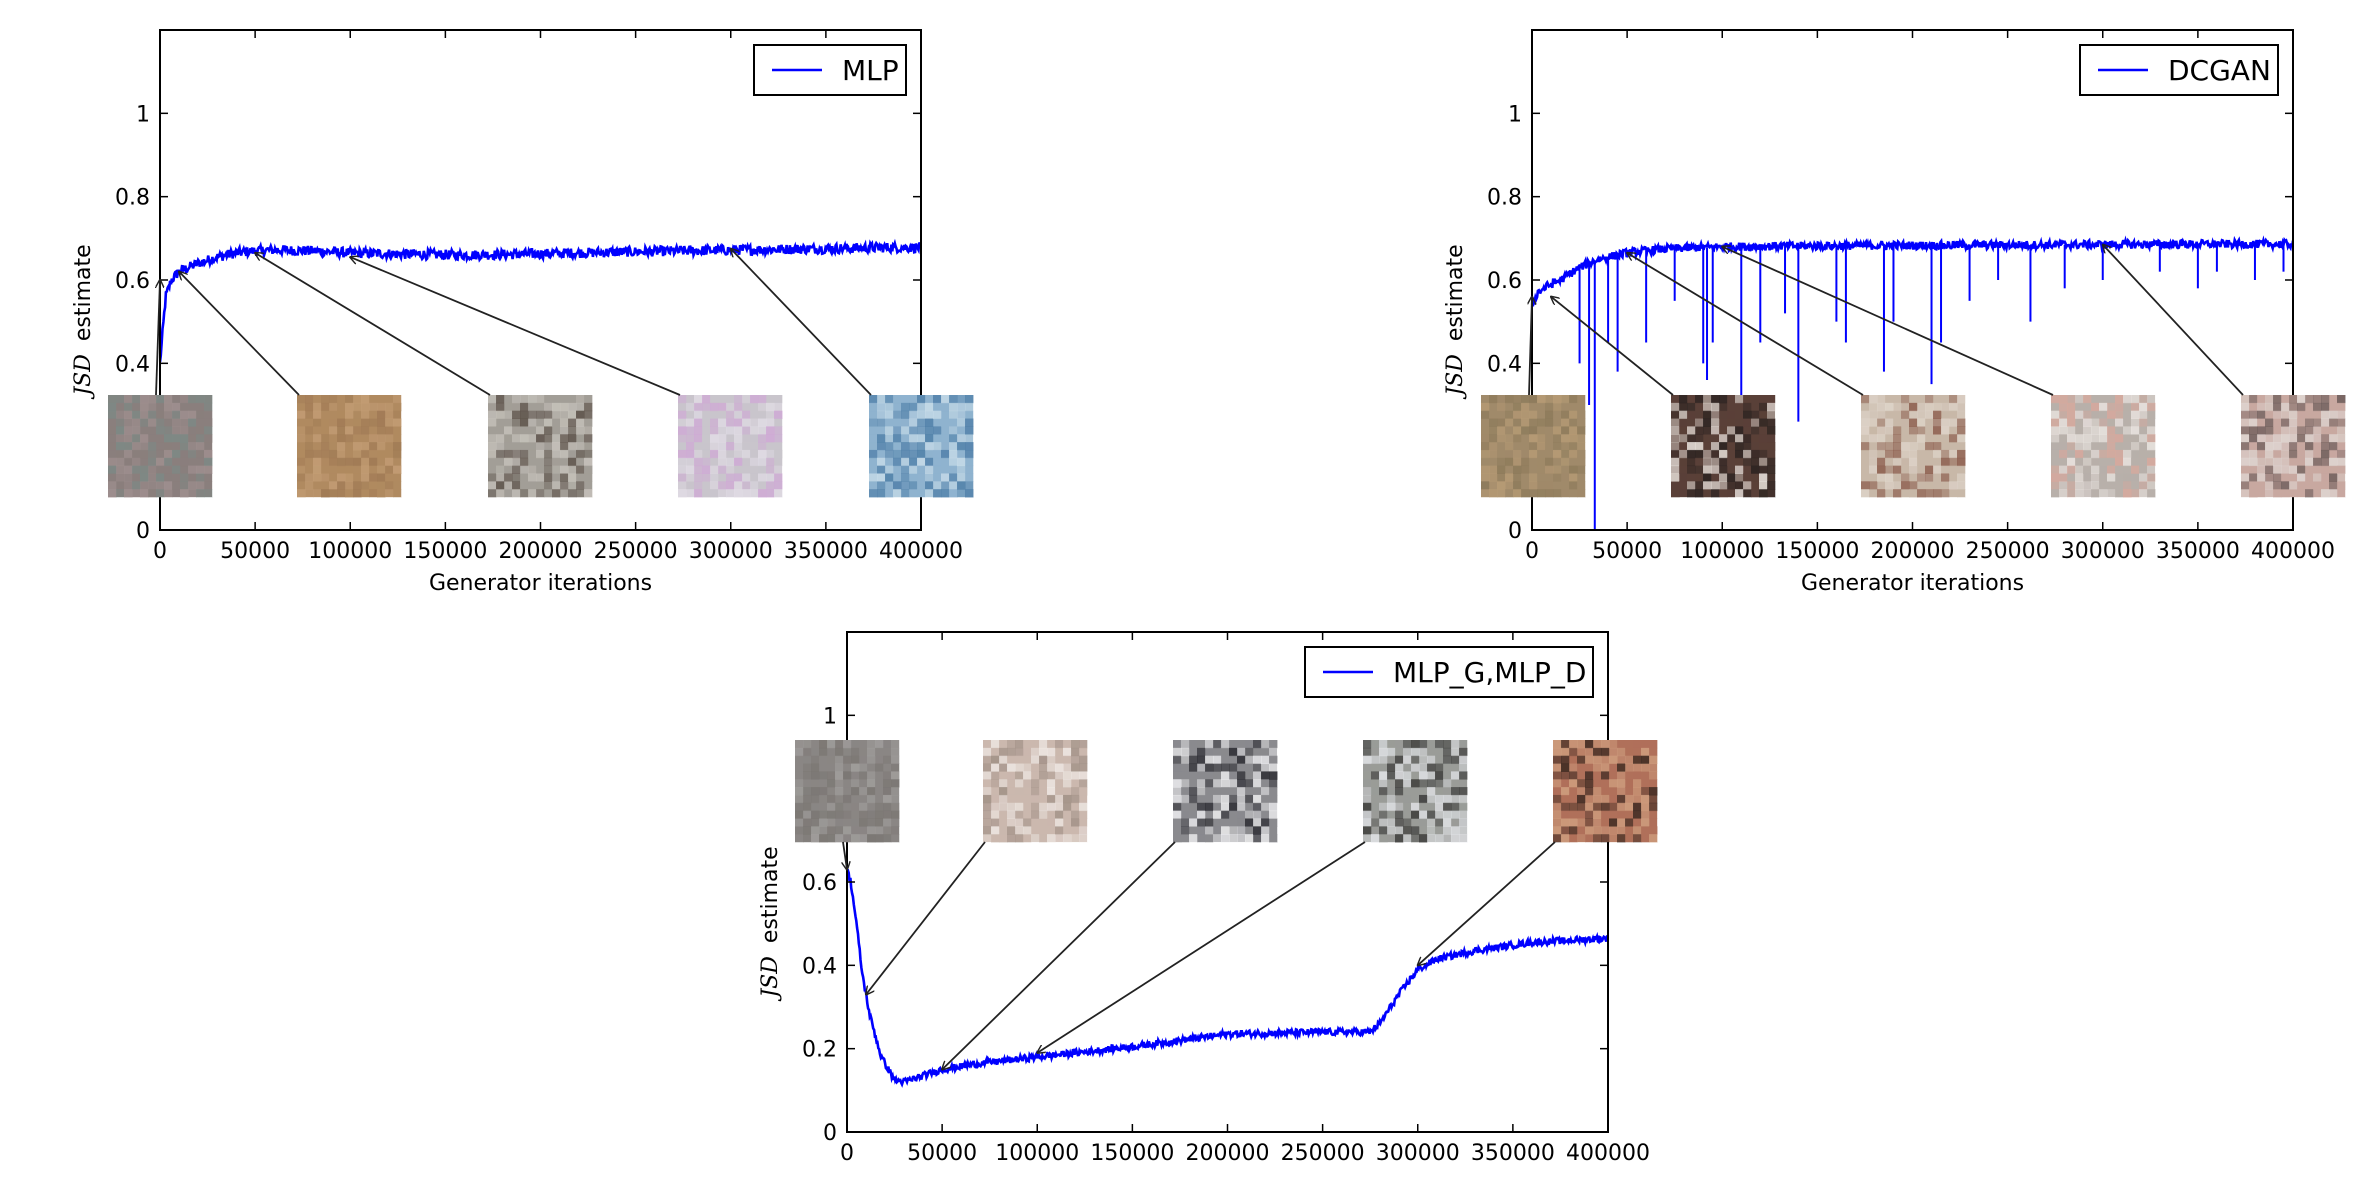  I want to click on legend-entry-label: DCGAN, so click(2219, 70).